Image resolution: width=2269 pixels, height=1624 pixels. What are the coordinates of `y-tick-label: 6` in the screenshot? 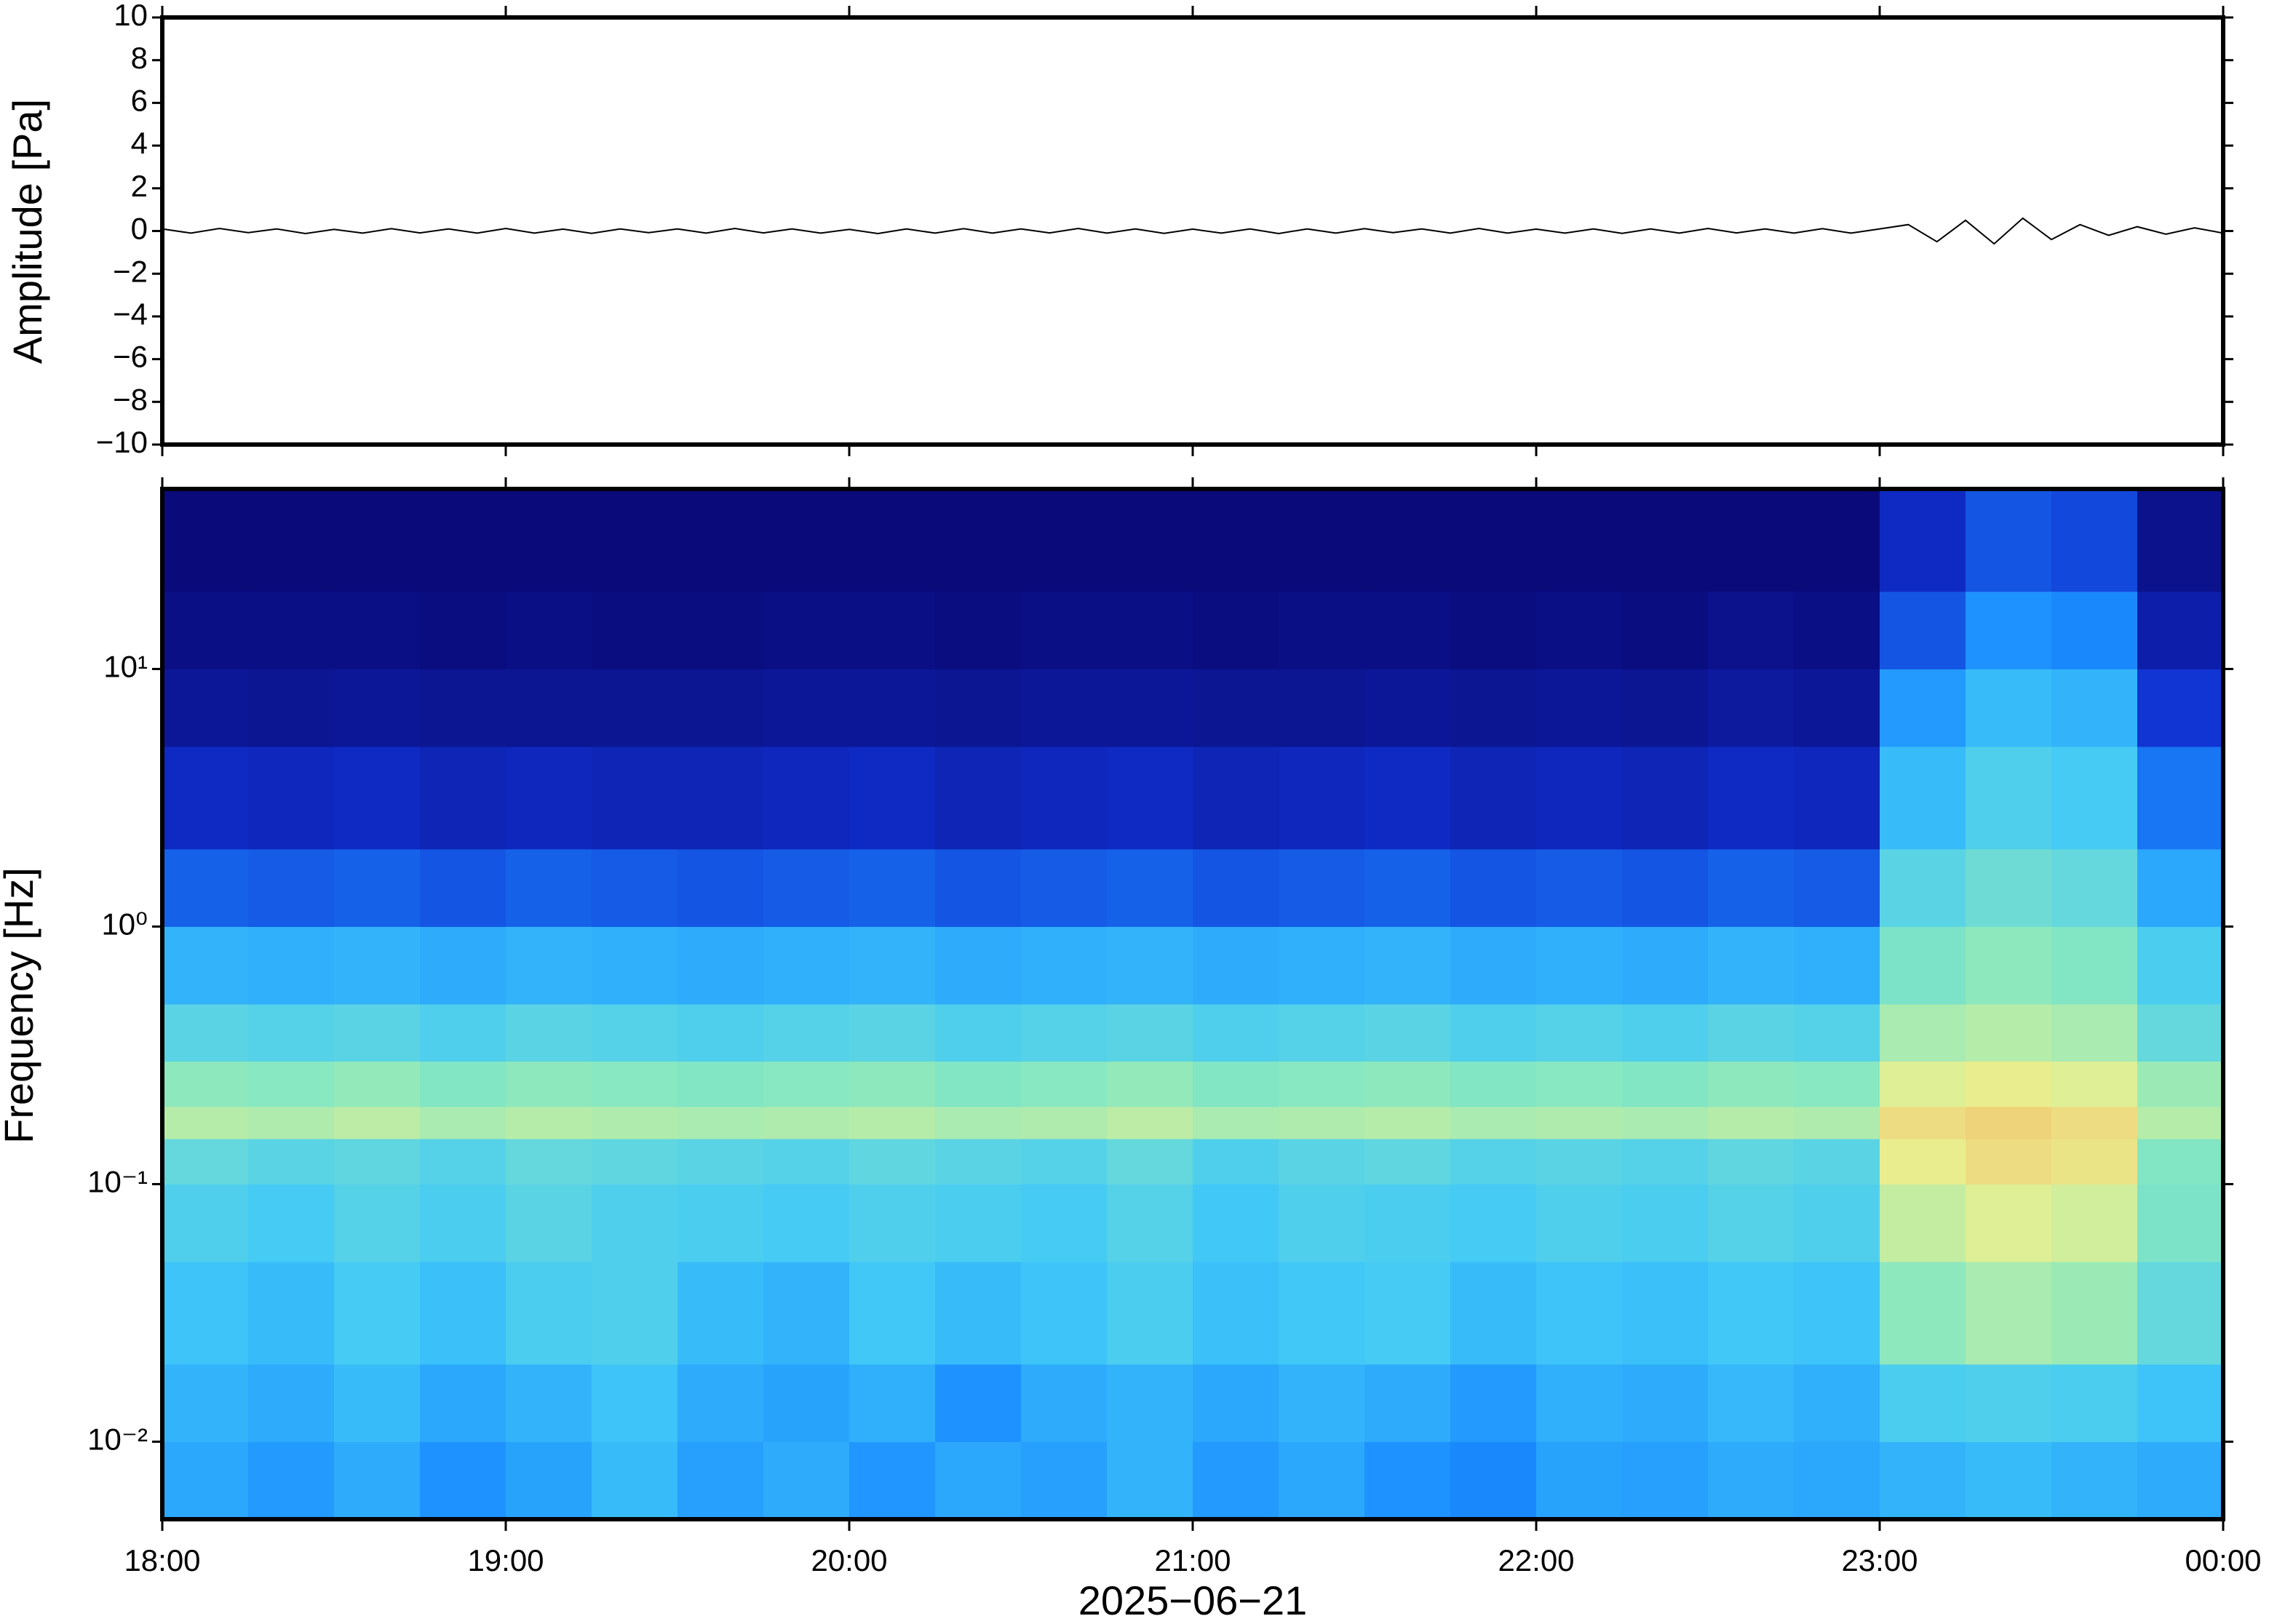 It's located at (139, 100).